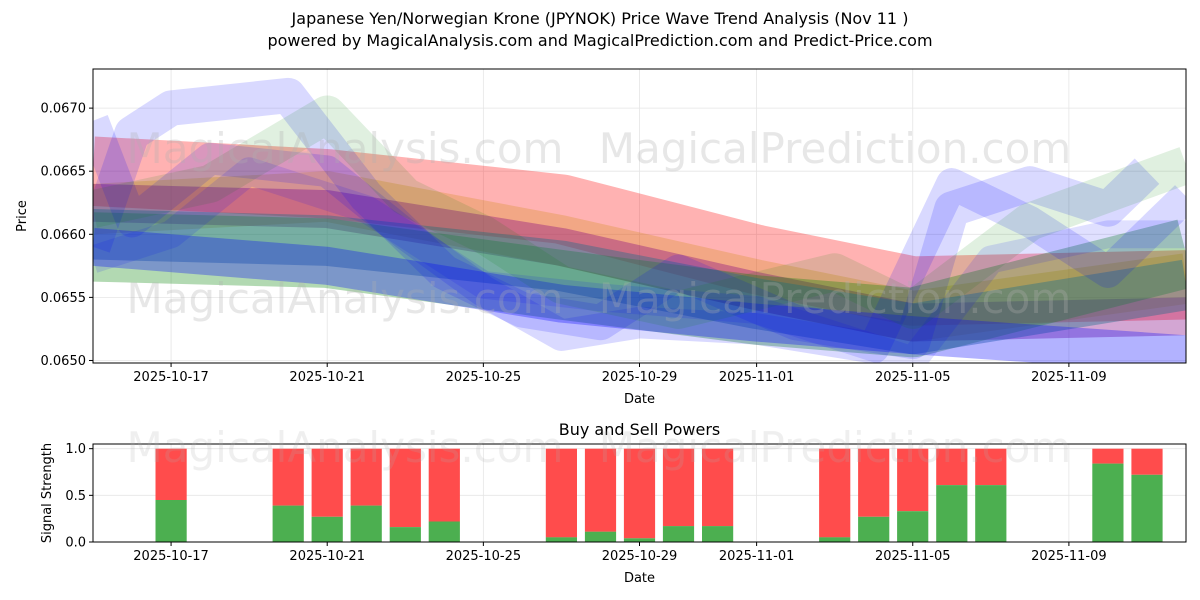  Describe the element at coordinates (835, 298) in the screenshot. I see `watermark-prediction-middle: MagicalPrediction.com` at that location.